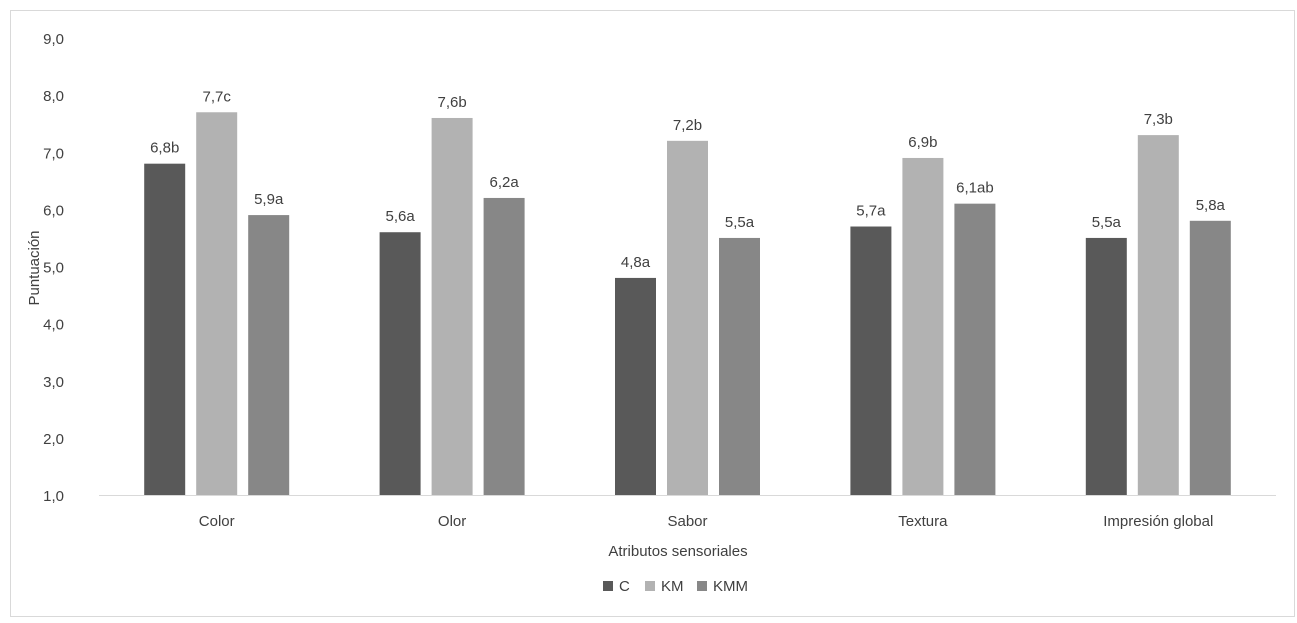 The image size is (1297, 623). Describe the element at coordinates (451, 102) in the screenshot. I see `data-label: 7,6b` at that location.